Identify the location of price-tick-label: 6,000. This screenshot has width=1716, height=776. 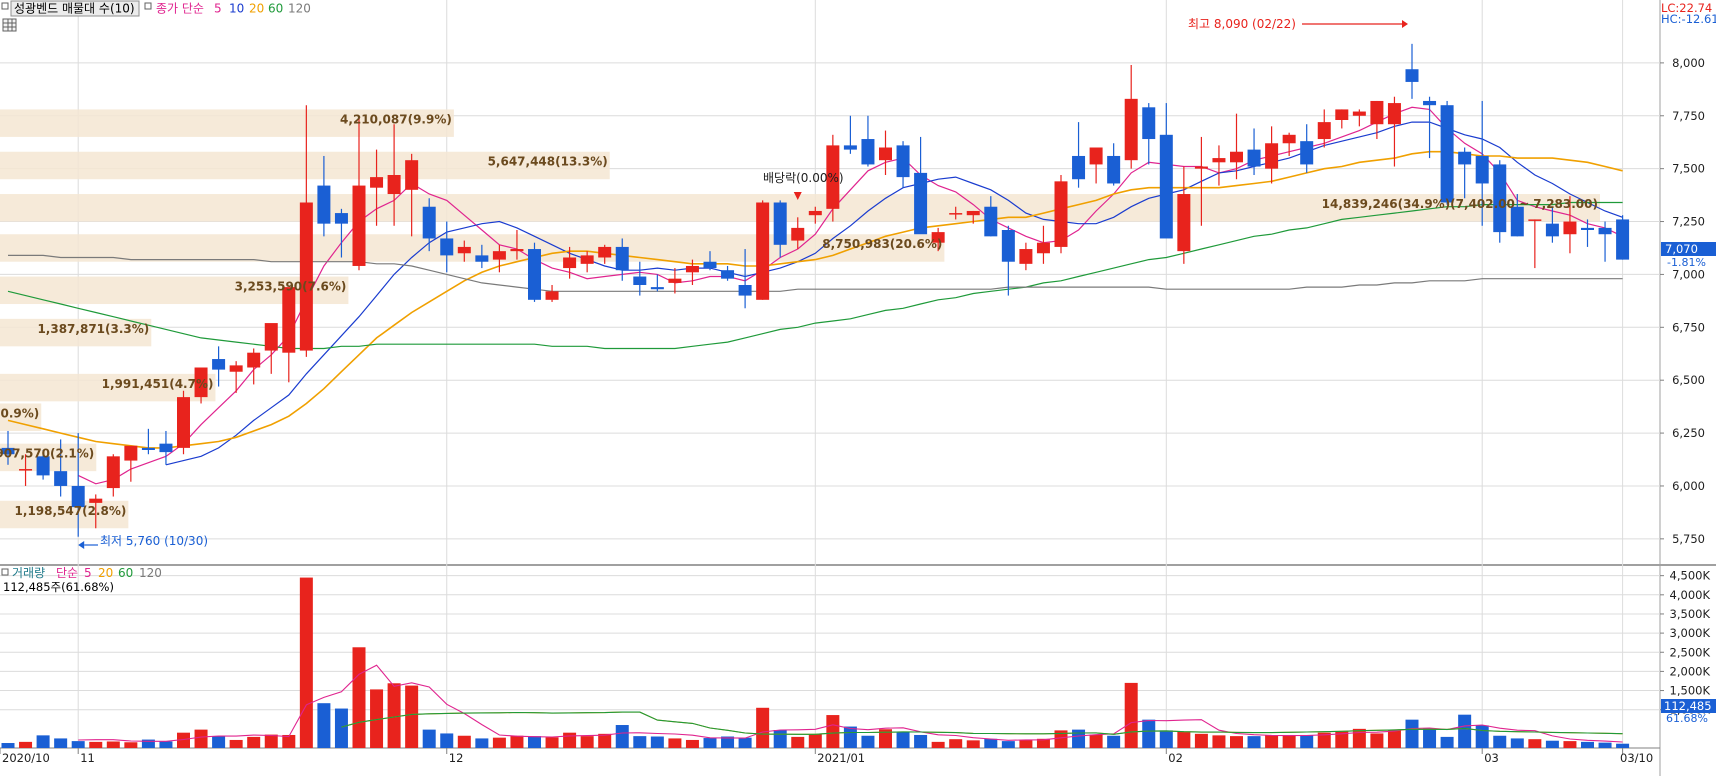
(1688, 486).